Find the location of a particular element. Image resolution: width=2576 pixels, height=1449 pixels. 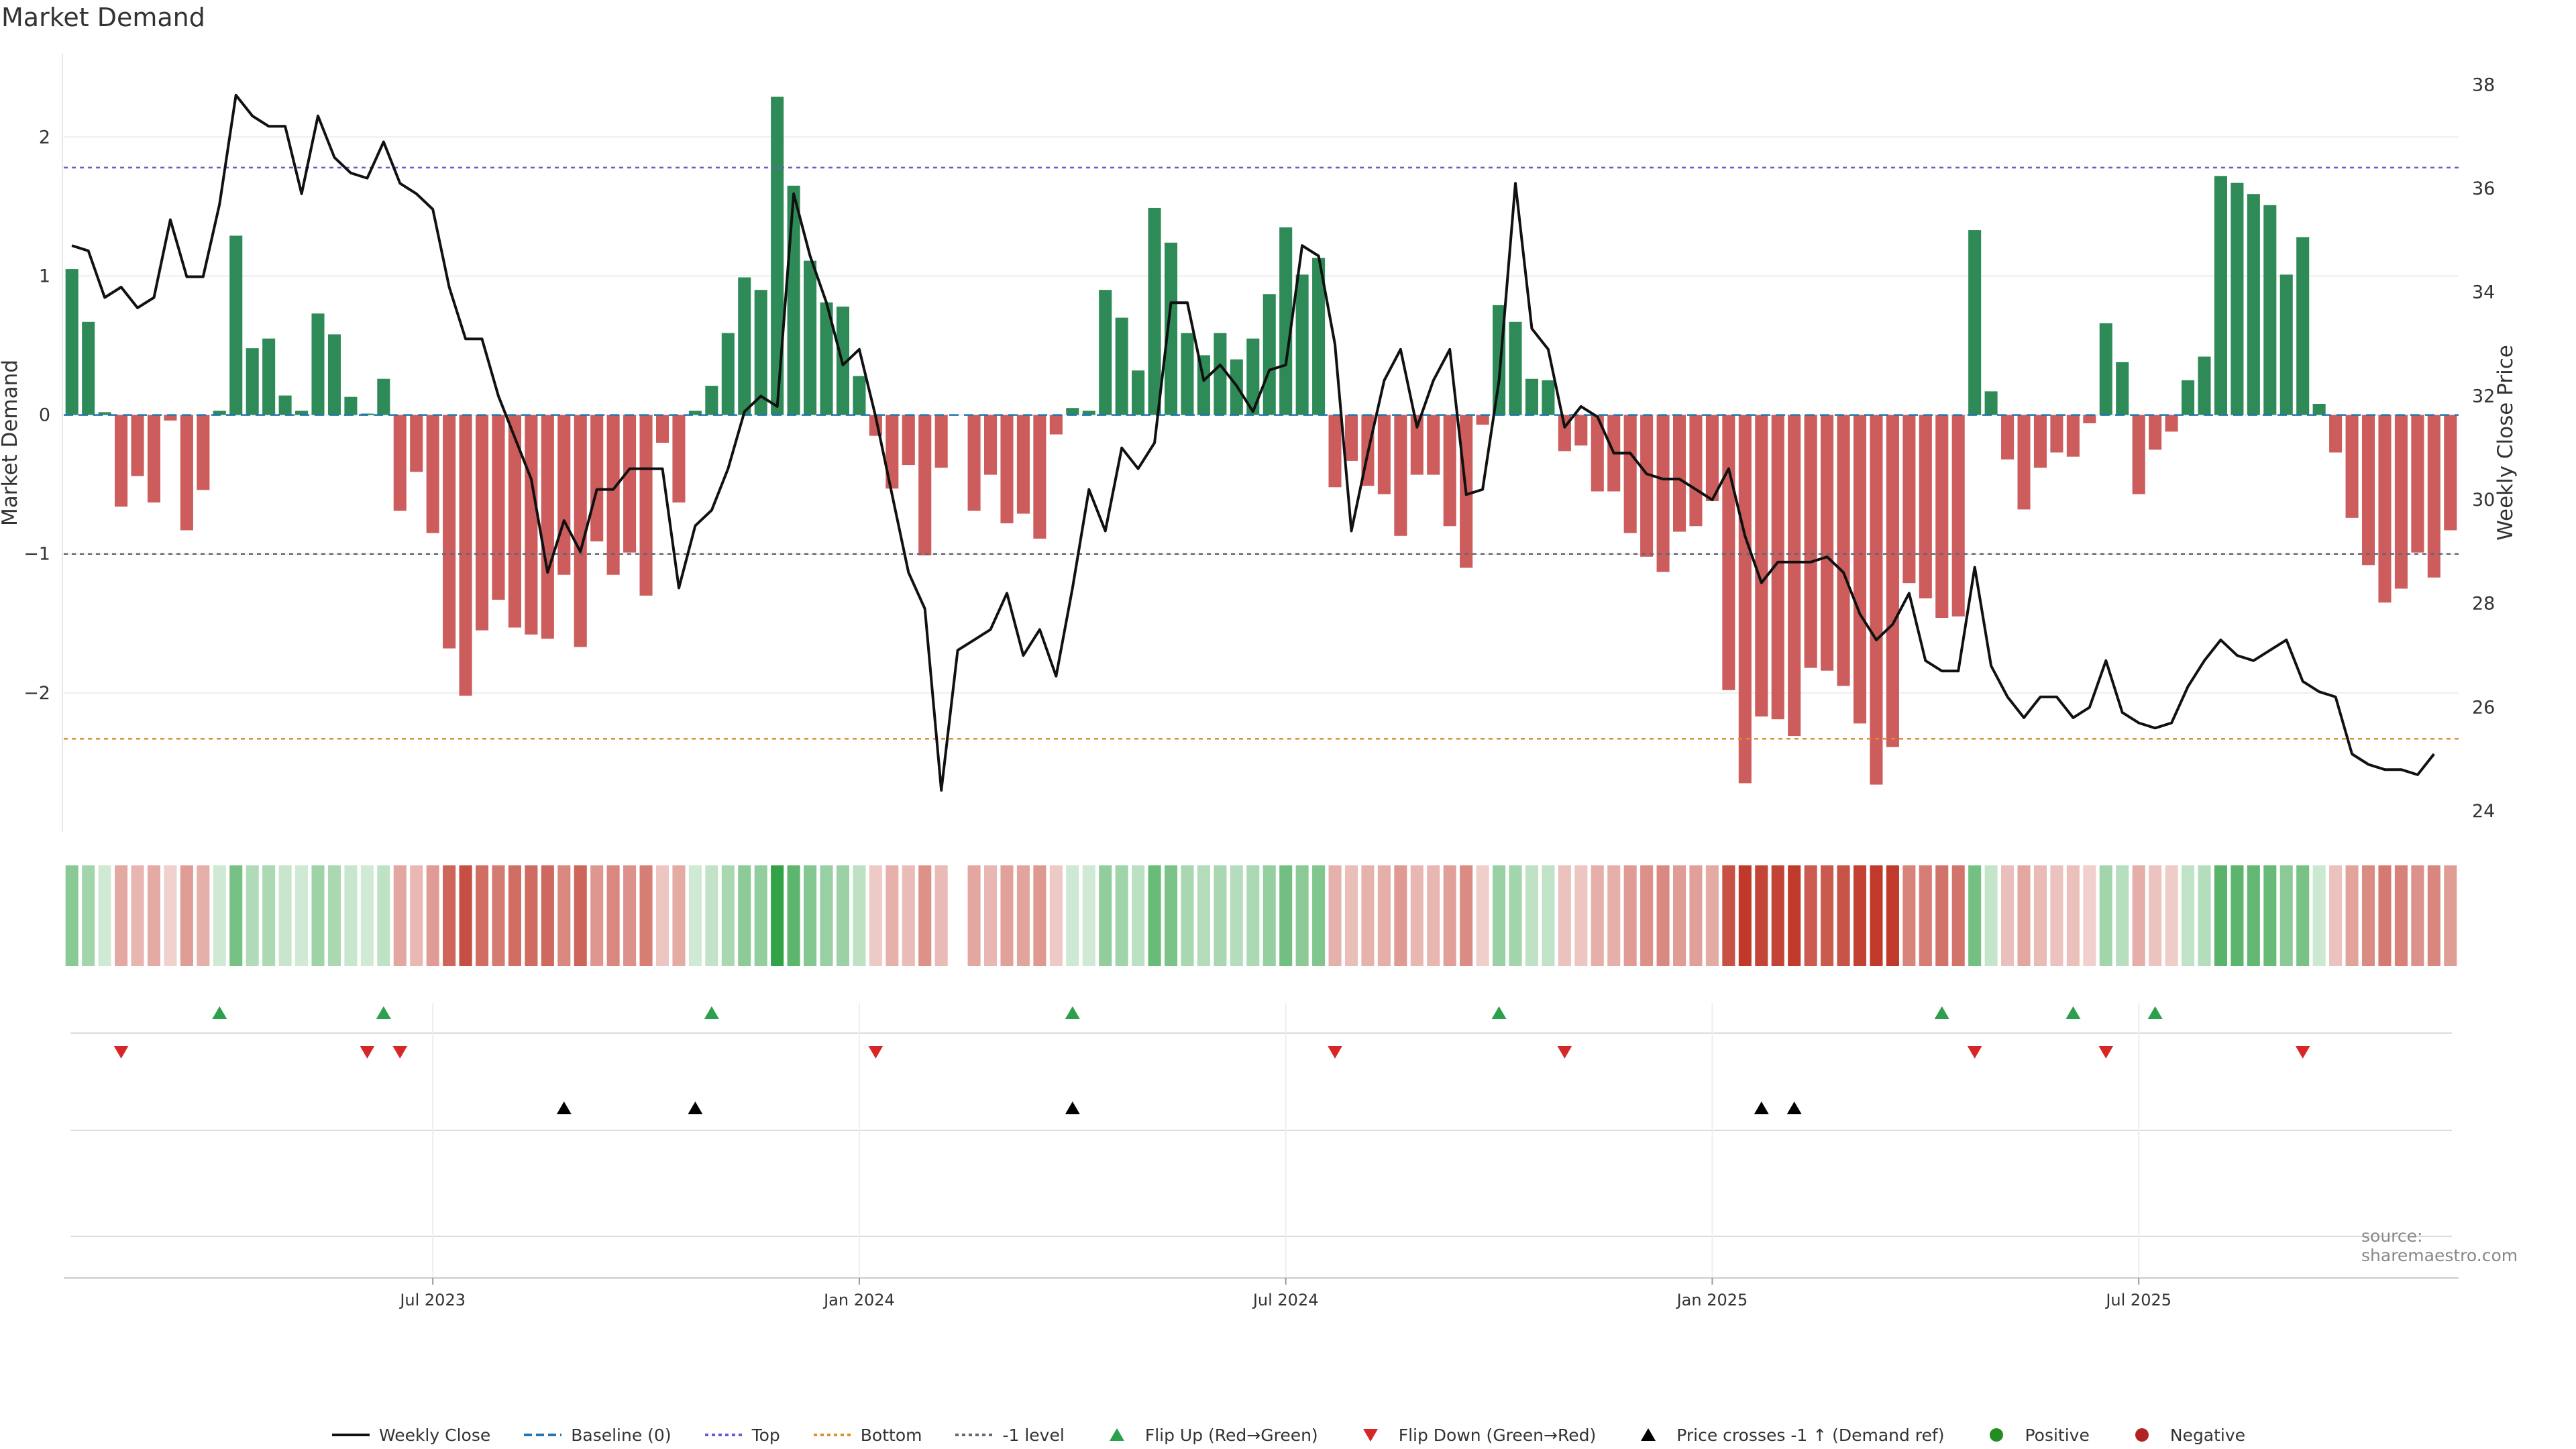

x-tick-label: Jan 2024 is located at coordinates (858, 1300).